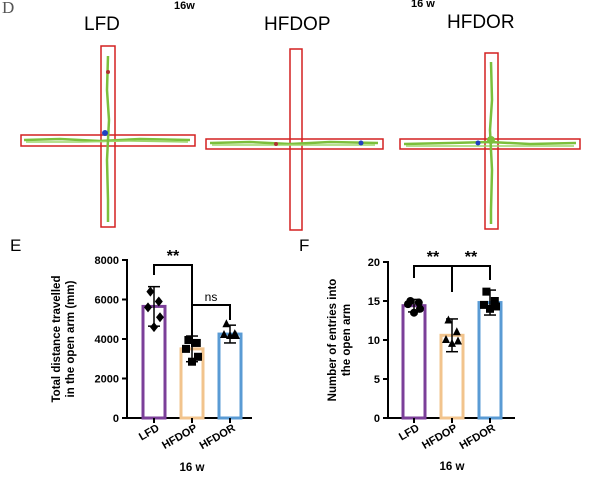 Image resolution: width=589 pixels, height=487 pixels. What do you see at coordinates (304, 245) in the screenshot?
I see `panel-letter-f: F` at bounding box center [304, 245].